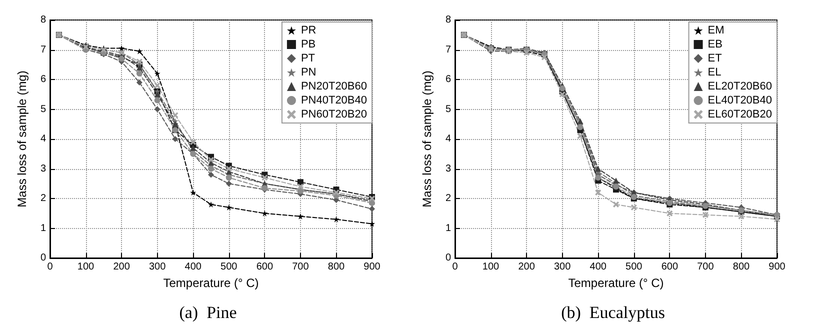  What do you see at coordinates (715, 72) in the screenshot?
I see `legend-label: EL` at bounding box center [715, 72].